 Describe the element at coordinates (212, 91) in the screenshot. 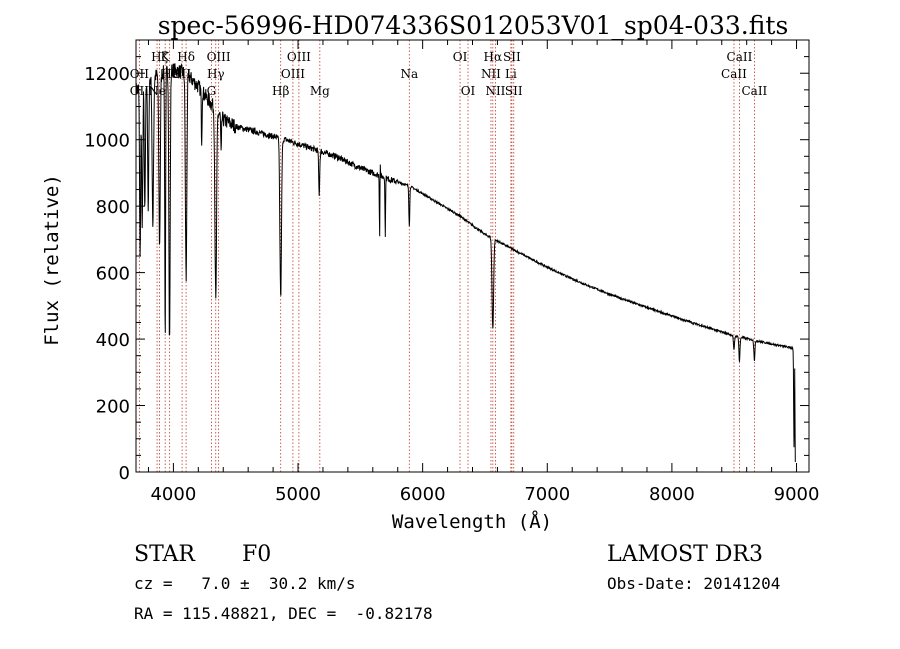

I see `spectral-line-label: G` at that location.